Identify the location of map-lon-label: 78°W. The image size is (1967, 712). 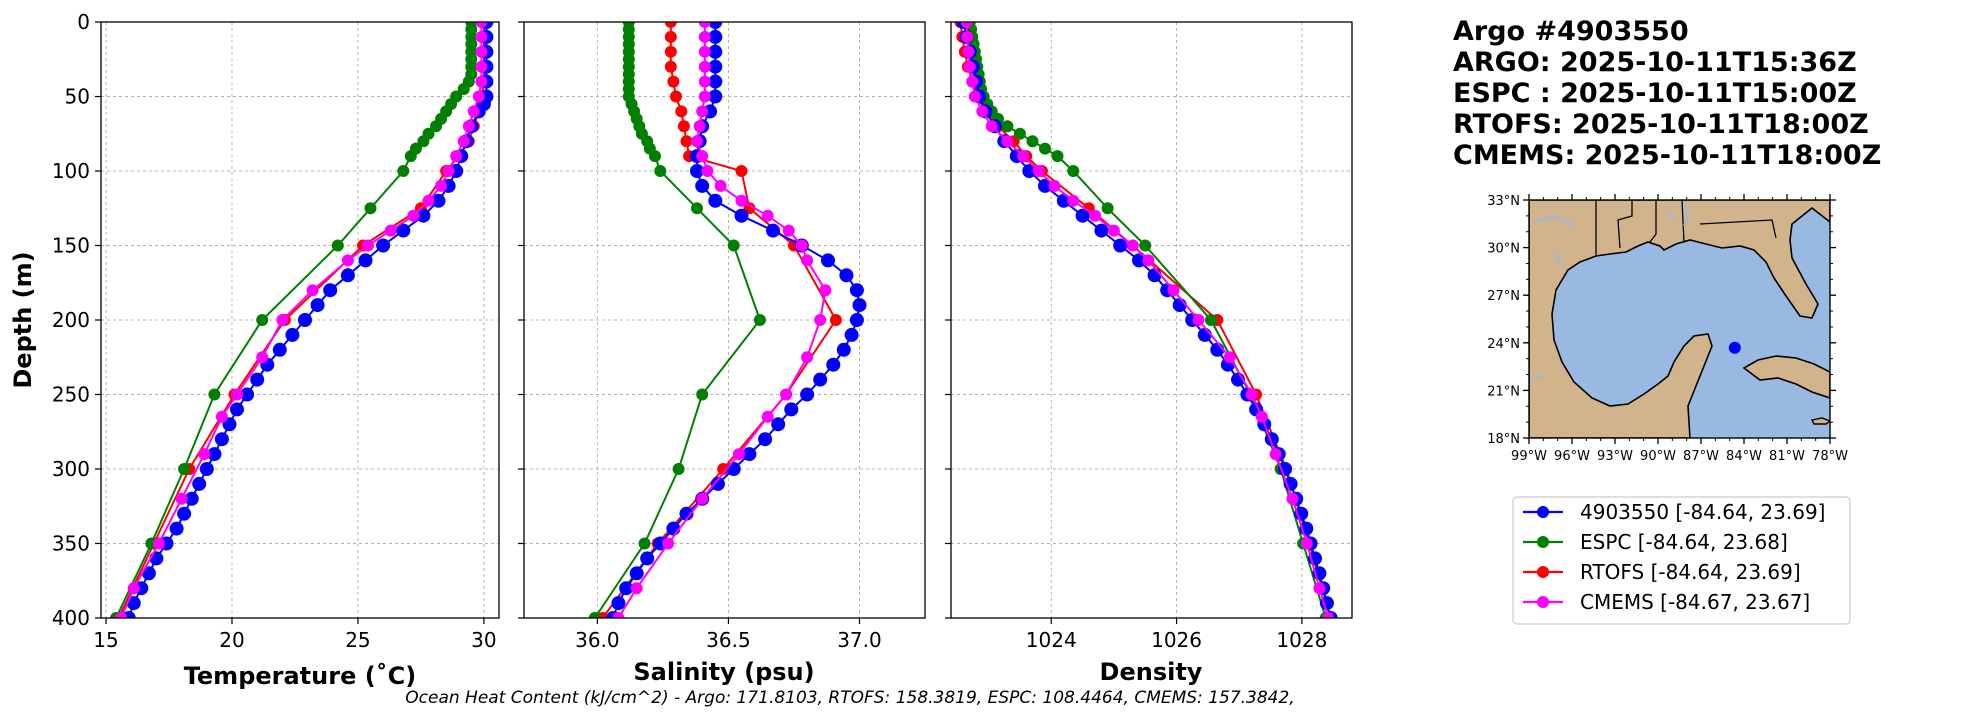
(1830, 456).